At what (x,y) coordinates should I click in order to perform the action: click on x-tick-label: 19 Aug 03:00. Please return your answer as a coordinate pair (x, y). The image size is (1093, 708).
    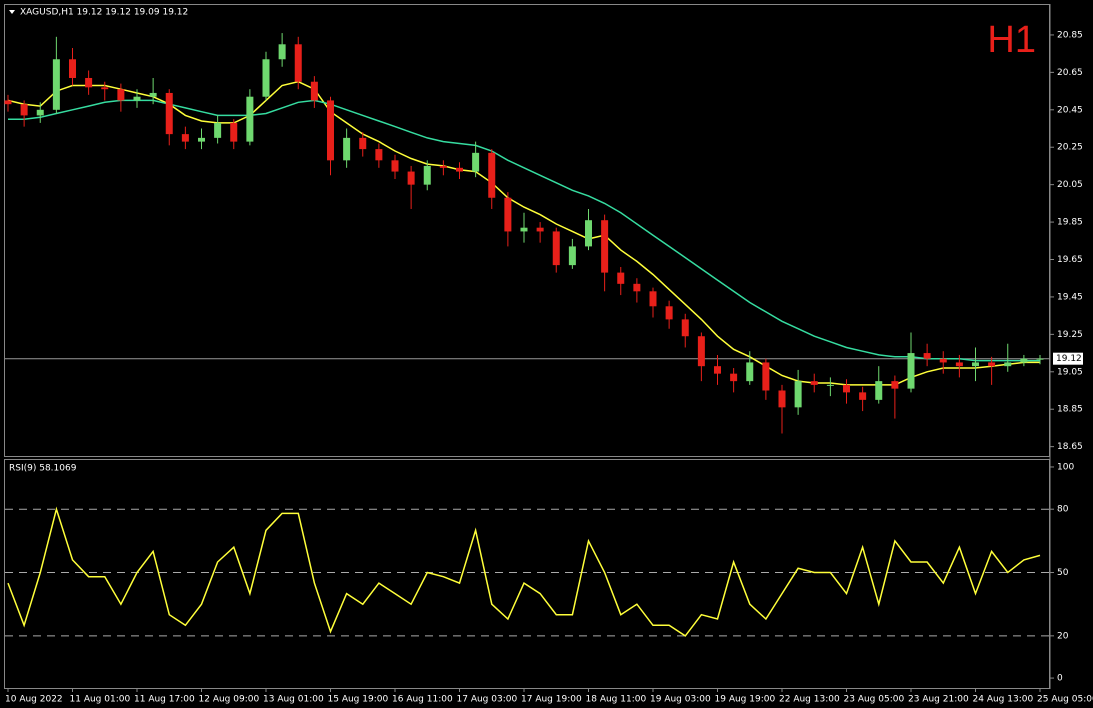
    Looking at the image, I should click on (680, 700).